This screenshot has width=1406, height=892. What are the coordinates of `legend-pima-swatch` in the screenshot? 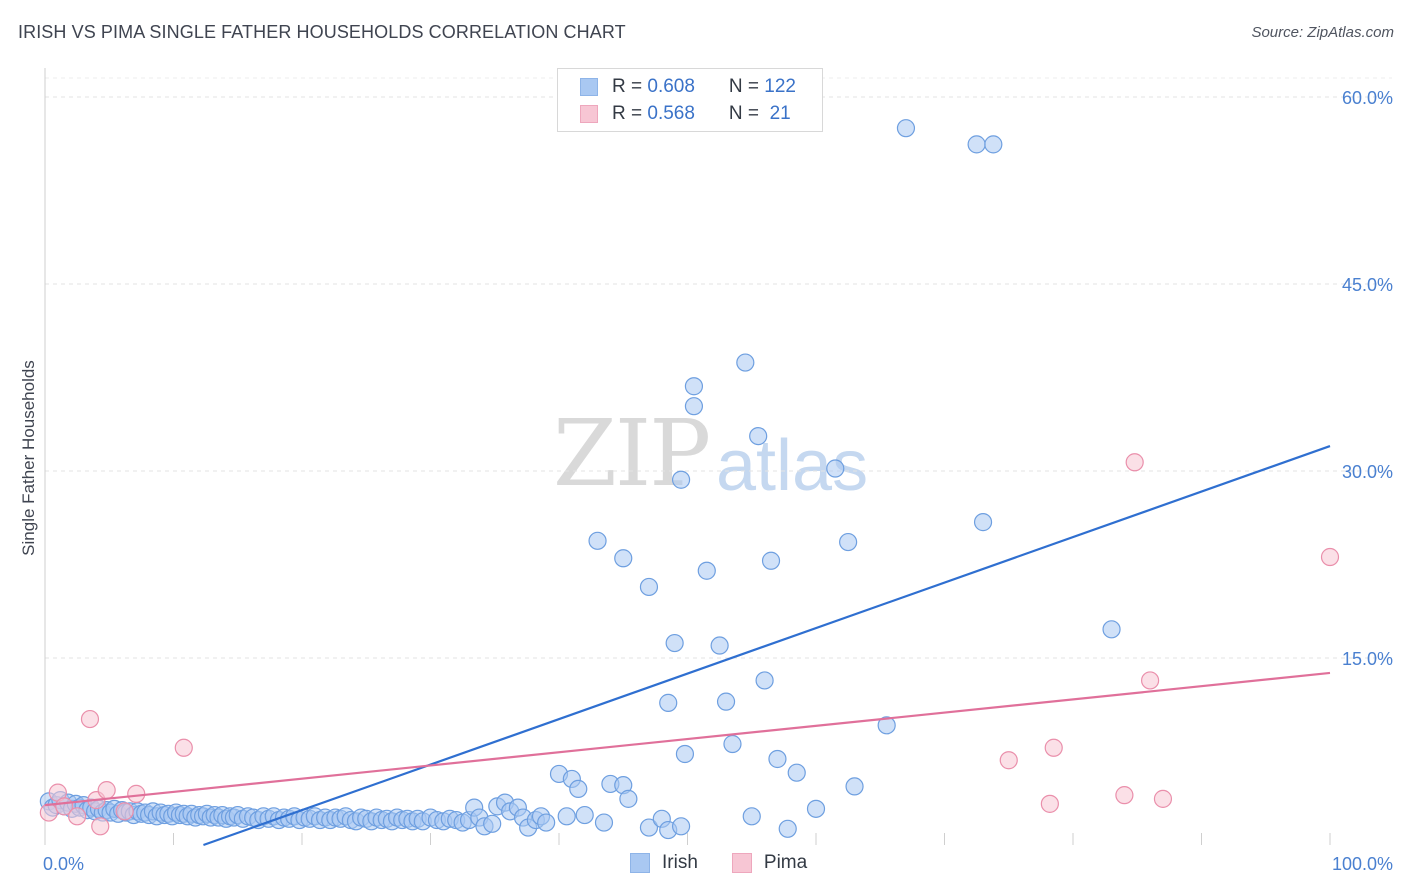 It's located at (741, 863).